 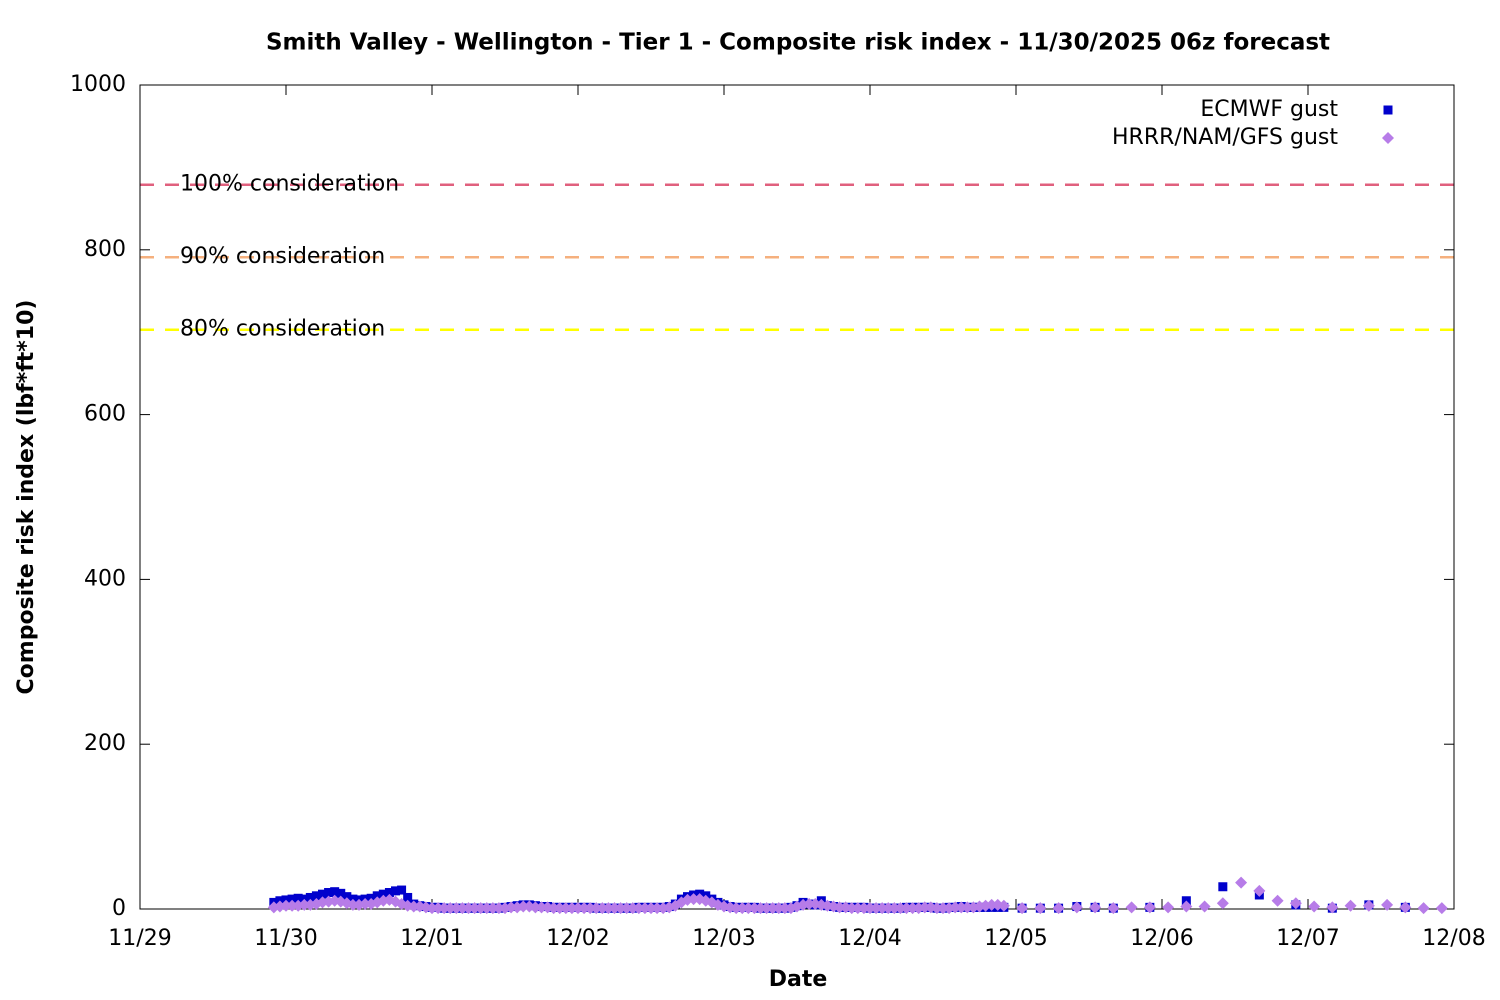 What do you see at coordinates (723, 938) in the screenshot?
I see `x-tick-label: 12/03` at bounding box center [723, 938].